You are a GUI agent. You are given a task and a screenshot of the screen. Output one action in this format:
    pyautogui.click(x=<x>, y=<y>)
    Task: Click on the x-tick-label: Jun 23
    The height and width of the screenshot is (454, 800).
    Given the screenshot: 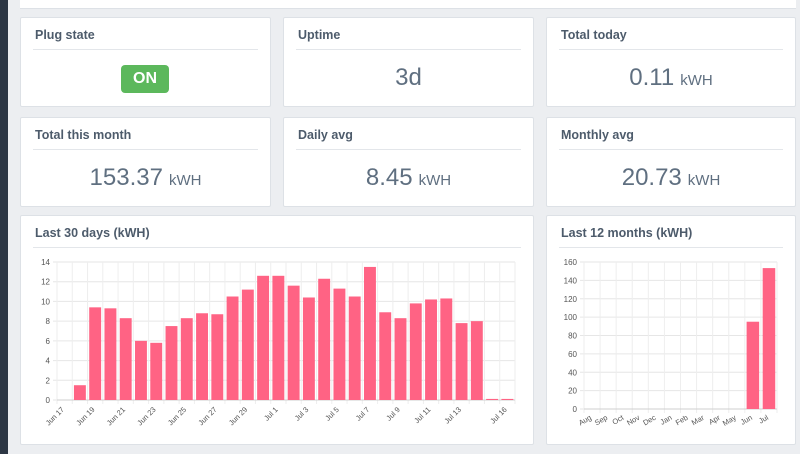 What is the action you would take?
    pyautogui.click(x=146, y=416)
    